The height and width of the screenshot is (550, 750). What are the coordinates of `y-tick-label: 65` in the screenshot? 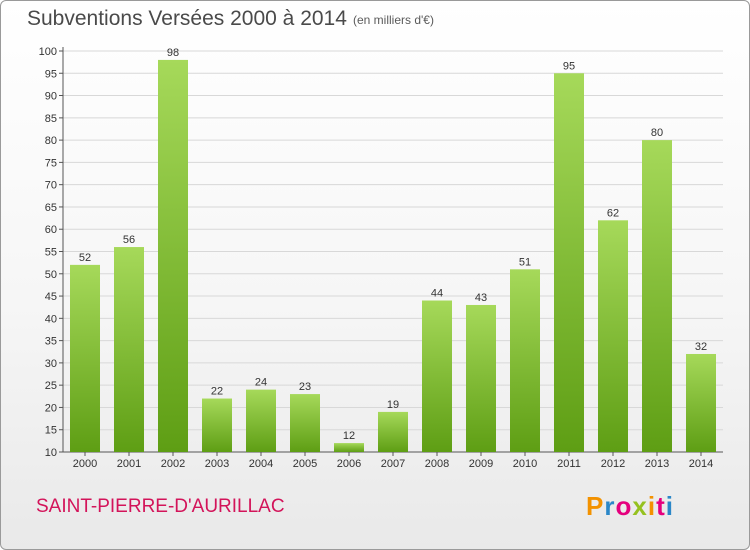 It's located at (51, 208).